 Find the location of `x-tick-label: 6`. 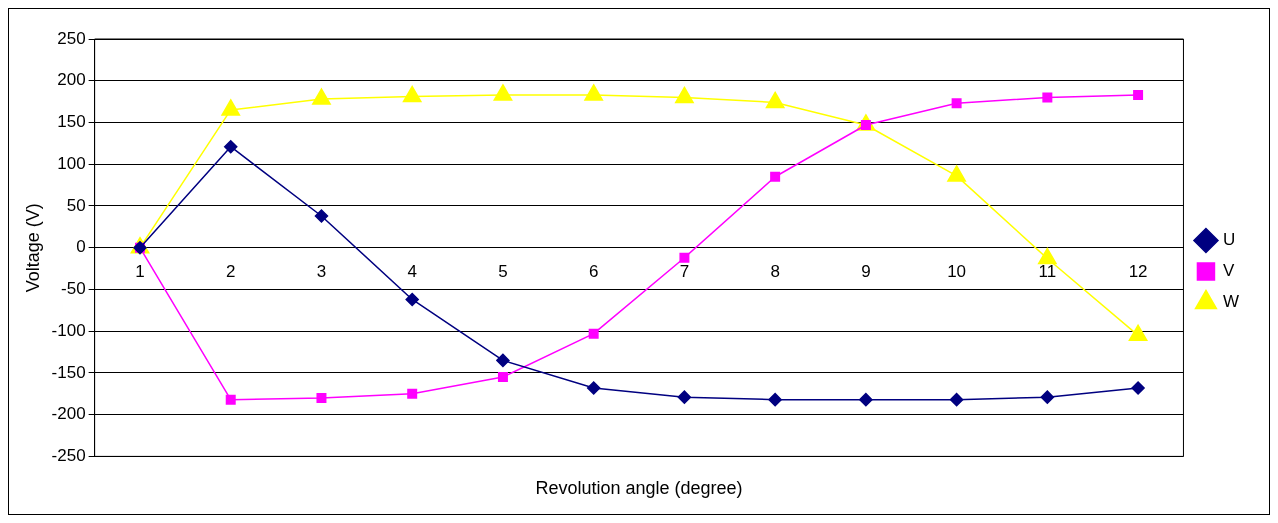

x-tick-label: 6 is located at coordinates (593, 272).